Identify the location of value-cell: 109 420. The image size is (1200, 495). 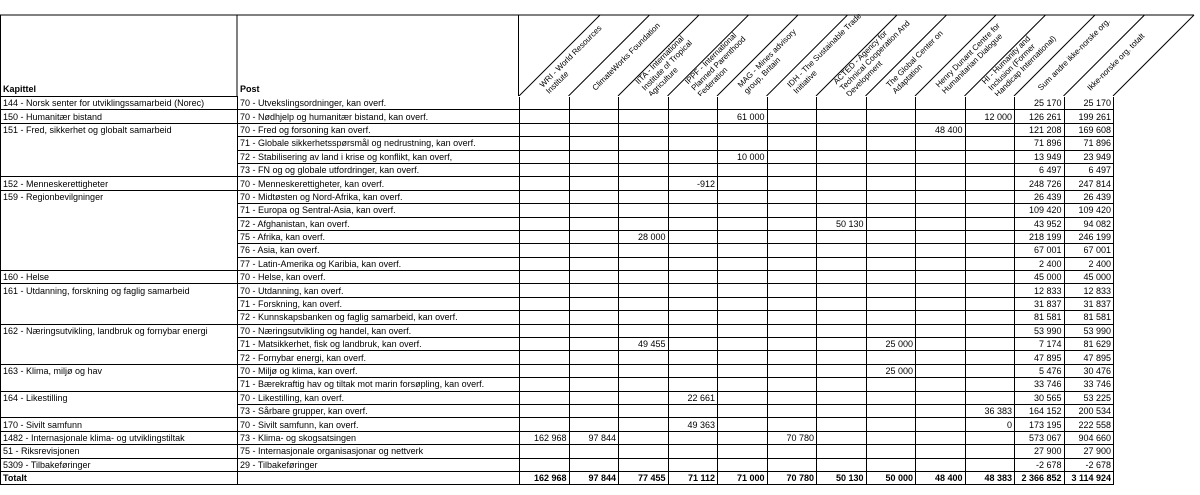
(1039, 210).